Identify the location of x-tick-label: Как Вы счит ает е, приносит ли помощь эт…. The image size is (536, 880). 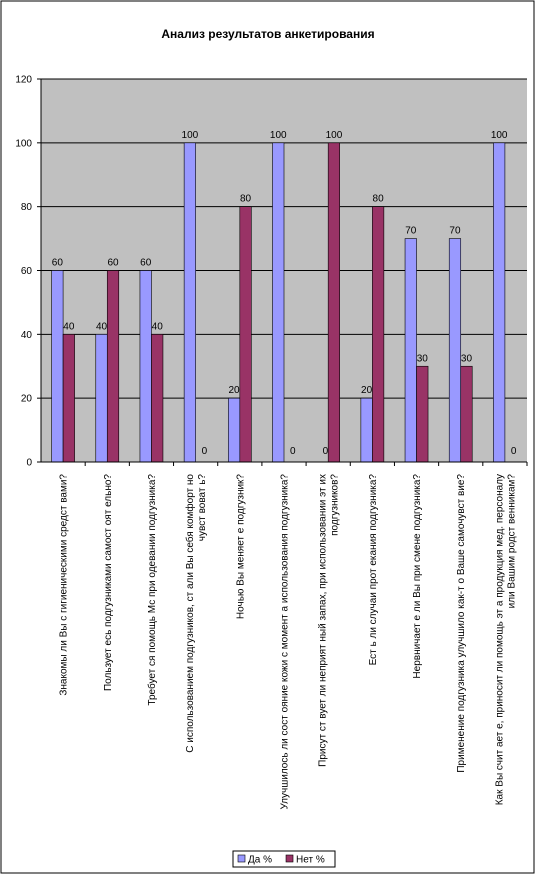
(505, 640).